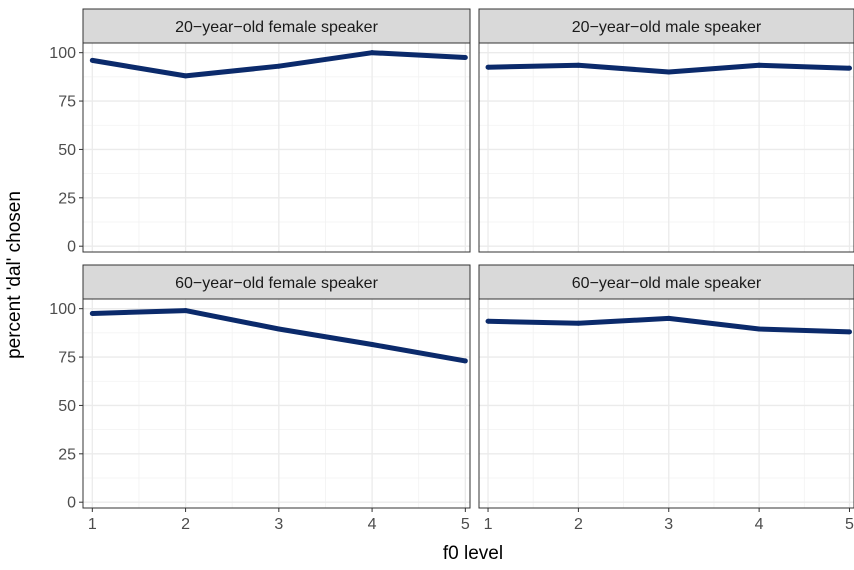 This screenshot has height=570, width=854. I want to click on facet-title: 60−year−old male speaker, so click(667, 283).